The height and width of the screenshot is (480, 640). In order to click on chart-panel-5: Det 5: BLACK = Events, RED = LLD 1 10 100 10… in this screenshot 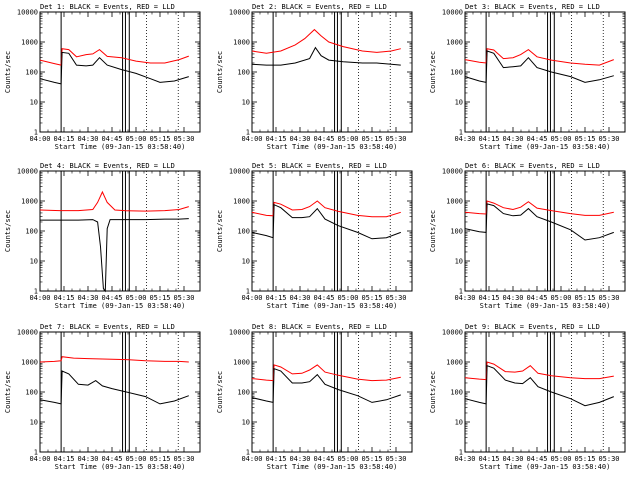, I will do `click(314, 236)`.